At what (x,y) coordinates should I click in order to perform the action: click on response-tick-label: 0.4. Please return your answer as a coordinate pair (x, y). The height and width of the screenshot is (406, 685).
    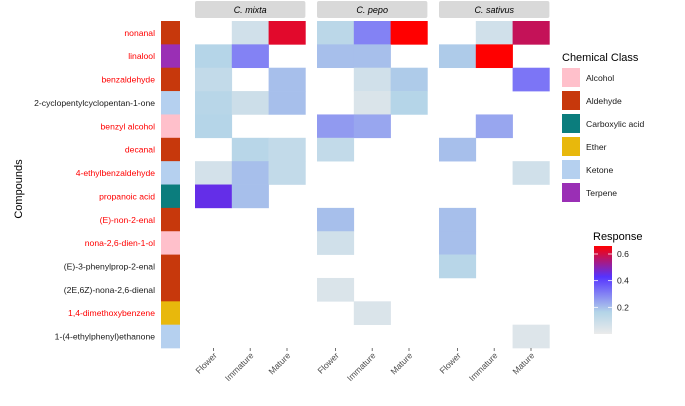
    Looking at the image, I should click on (623, 281).